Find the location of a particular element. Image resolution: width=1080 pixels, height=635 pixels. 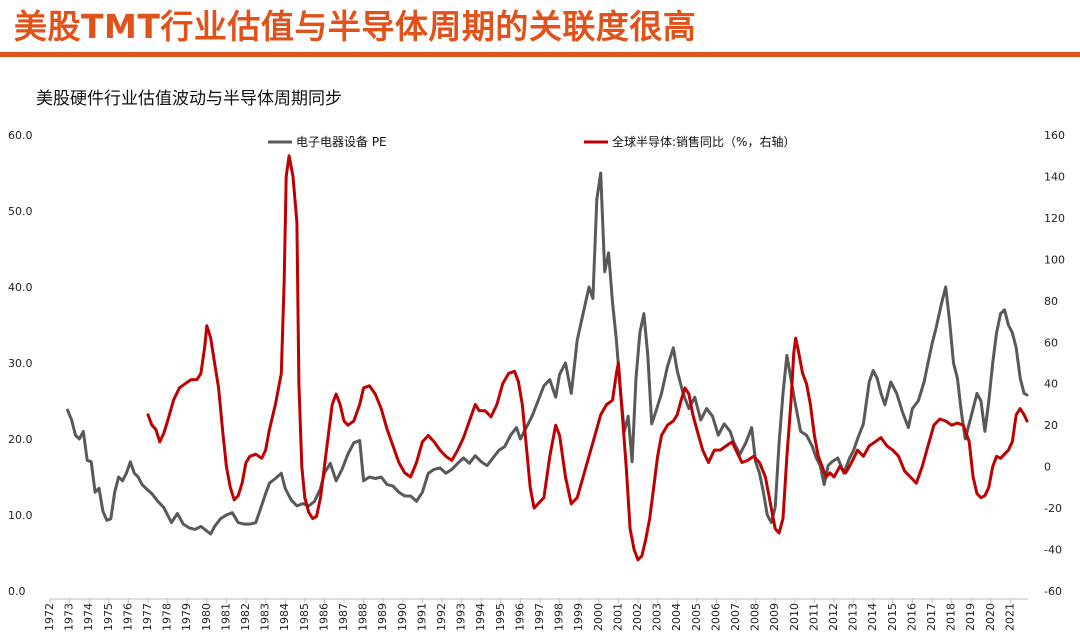

right-y-axis: -60 -40 -20 0 20 40 60 80 100 120 140 160 is located at coordinates (1054, 363).